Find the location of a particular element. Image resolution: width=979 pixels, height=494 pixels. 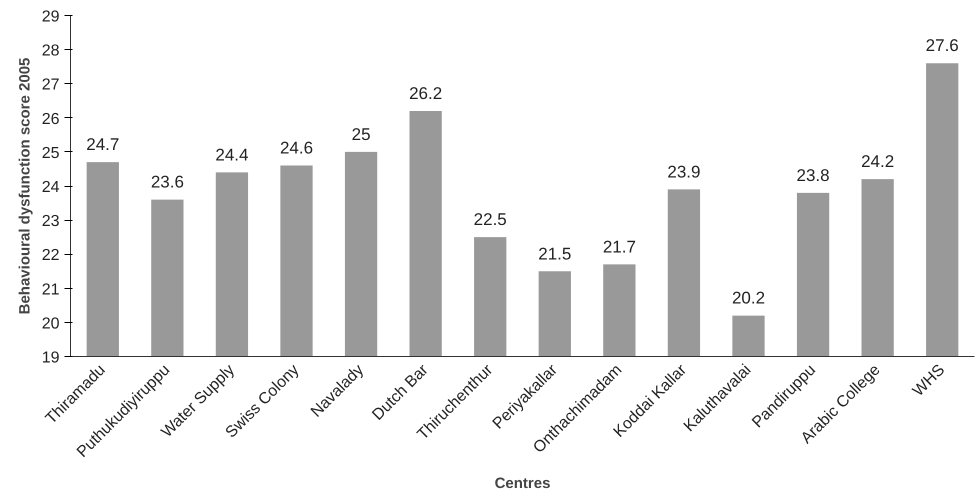

y-tick-label: 21 is located at coordinates (51, 289).